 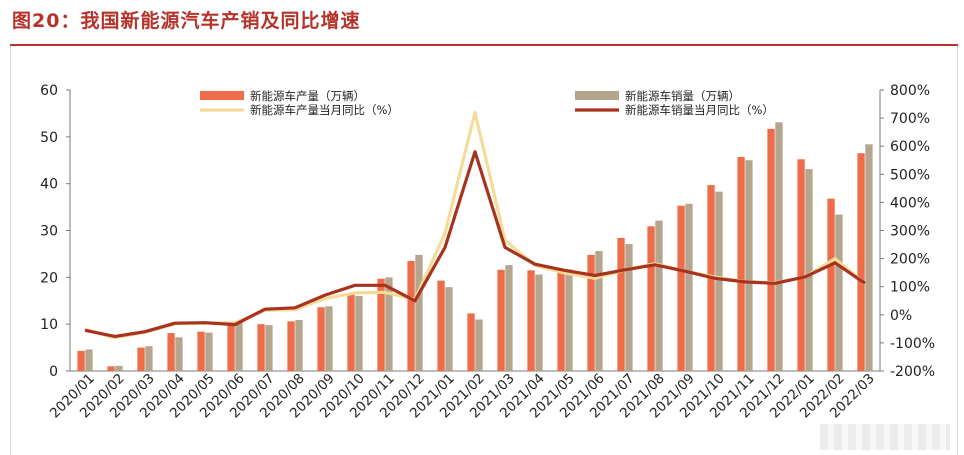 I want to click on y-right-tick-label: 700%, so click(x=910, y=119).